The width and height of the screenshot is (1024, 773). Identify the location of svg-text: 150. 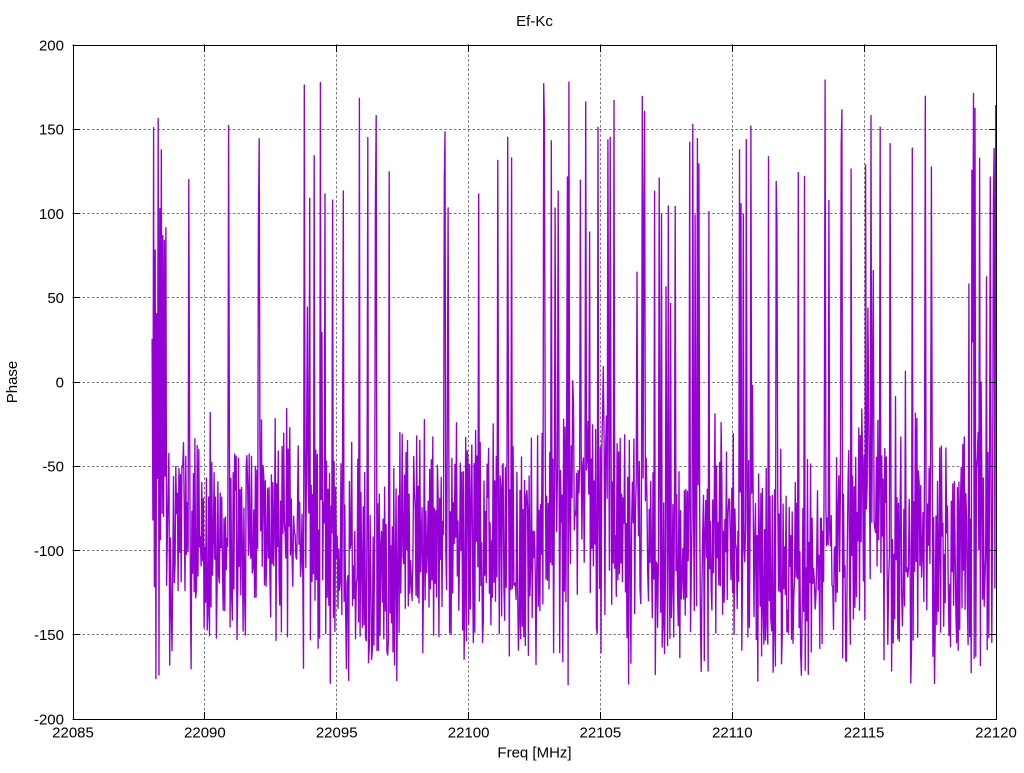
(51, 130).